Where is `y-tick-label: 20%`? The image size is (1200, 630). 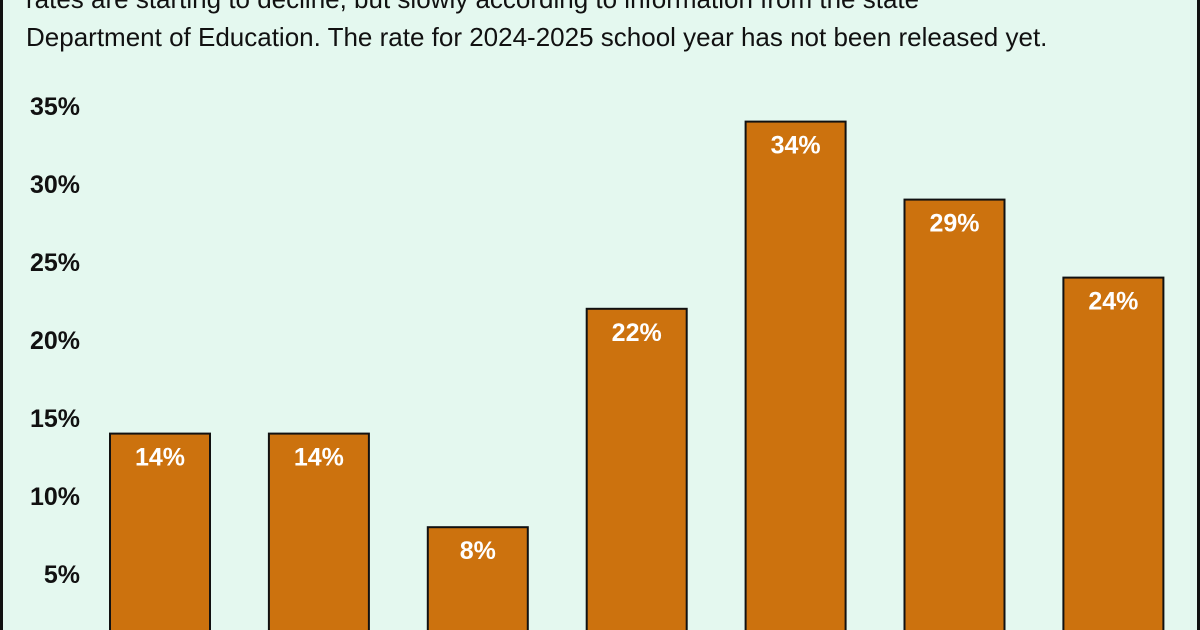 y-tick-label: 20% is located at coordinates (55, 341).